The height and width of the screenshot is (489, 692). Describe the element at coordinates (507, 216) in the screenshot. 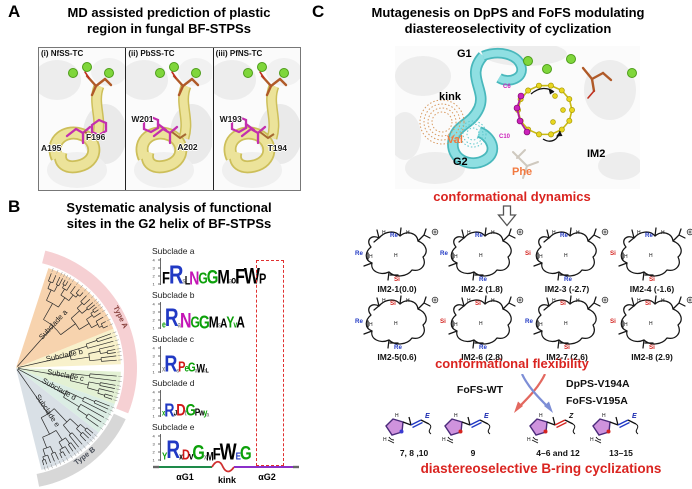

I see `down-block-arrow-icon` at that location.